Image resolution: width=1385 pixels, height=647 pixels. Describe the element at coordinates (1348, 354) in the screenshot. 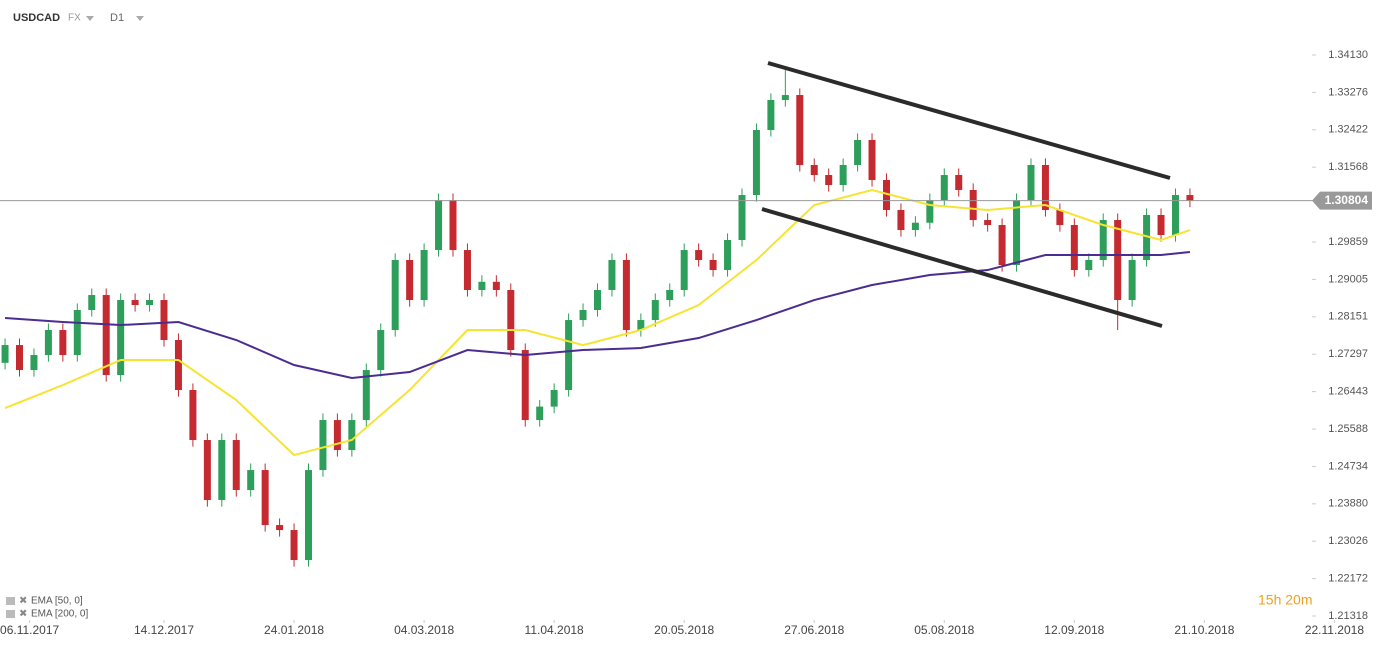

I see `y-tick-label: 1.27297` at that location.